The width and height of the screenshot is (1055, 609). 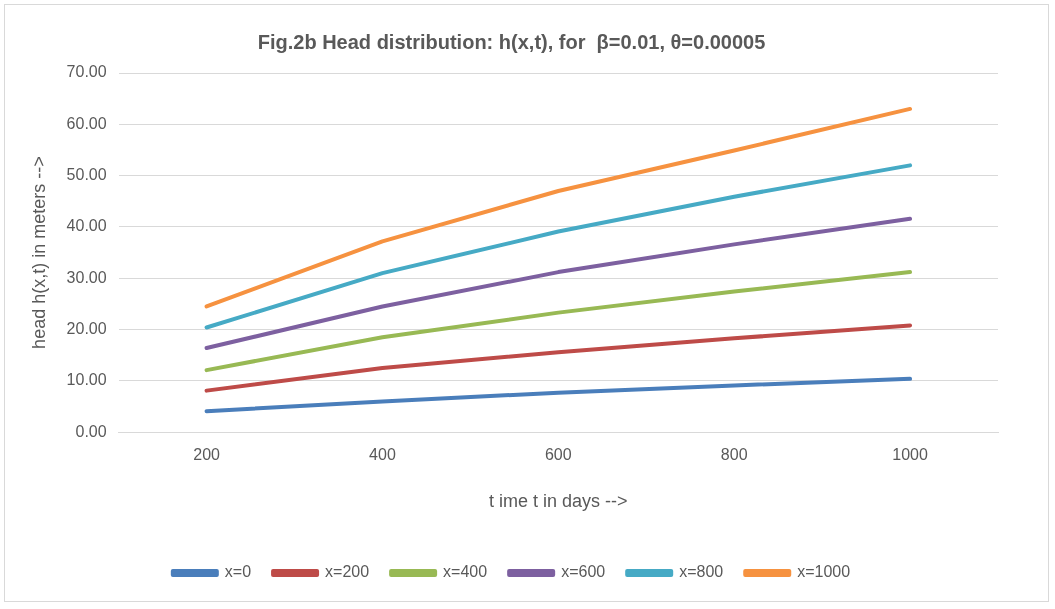 I want to click on legend-label: x=0, so click(x=238, y=572).